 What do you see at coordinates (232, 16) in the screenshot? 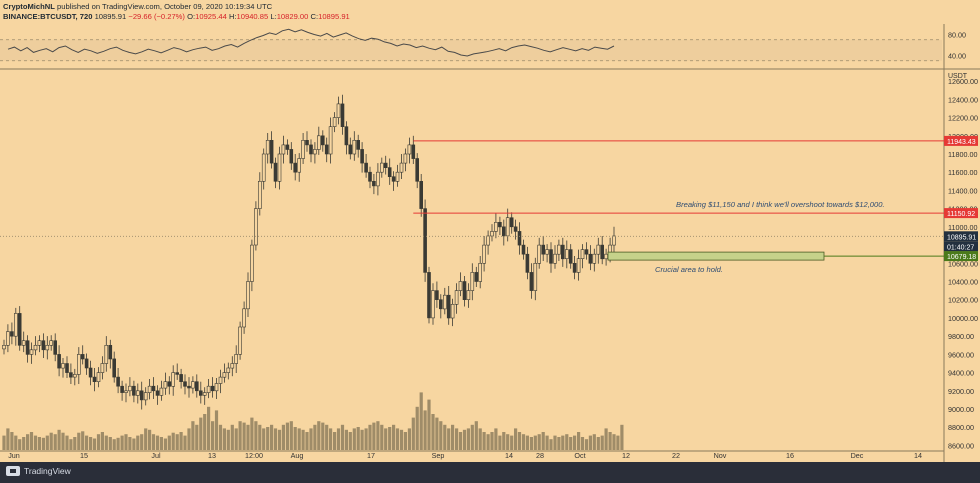
I see `high-label: H:` at bounding box center [232, 16].